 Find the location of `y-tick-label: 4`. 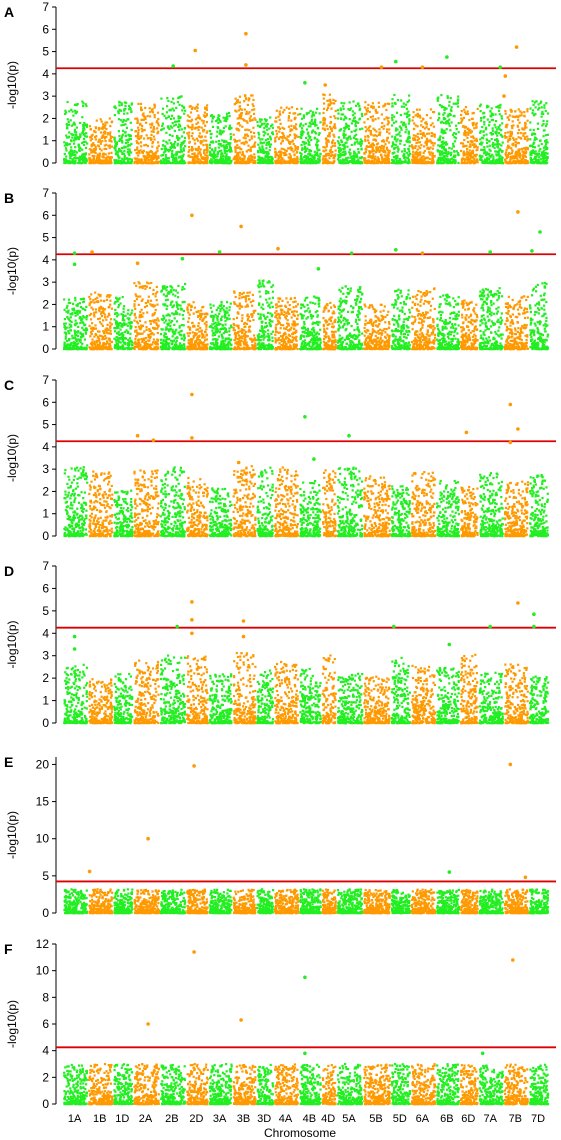

y-tick-label: 4 is located at coordinates (45, 260).